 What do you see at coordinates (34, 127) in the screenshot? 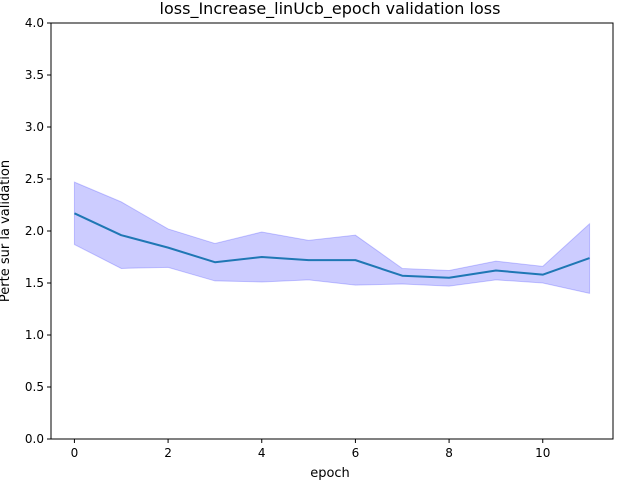
I see `y-tick-label: 3.0` at bounding box center [34, 127].